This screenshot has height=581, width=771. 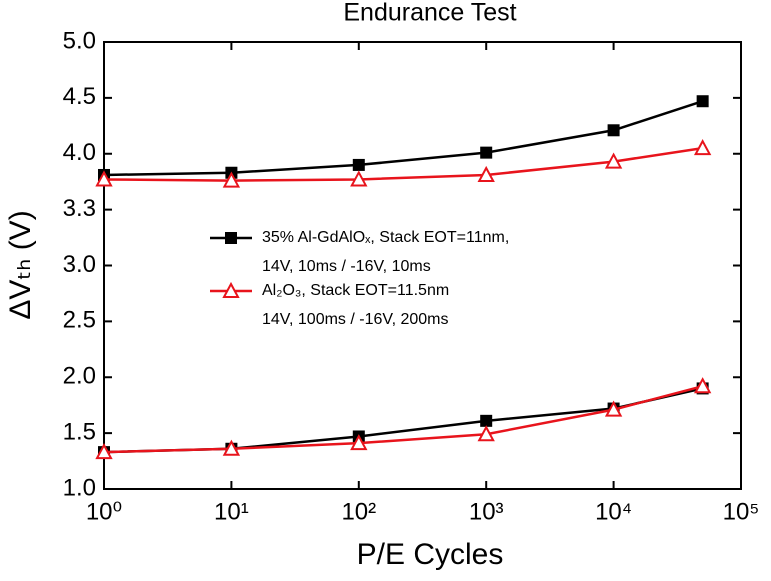 I want to click on y-tick-label: 1.0, so click(x=79, y=487).